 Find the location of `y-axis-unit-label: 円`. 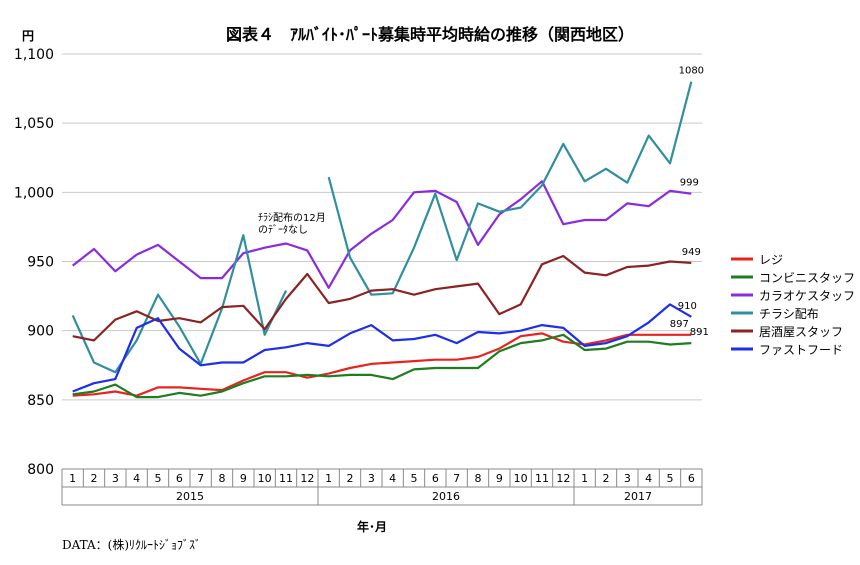

y-axis-unit-label: 円 is located at coordinates (28, 36).